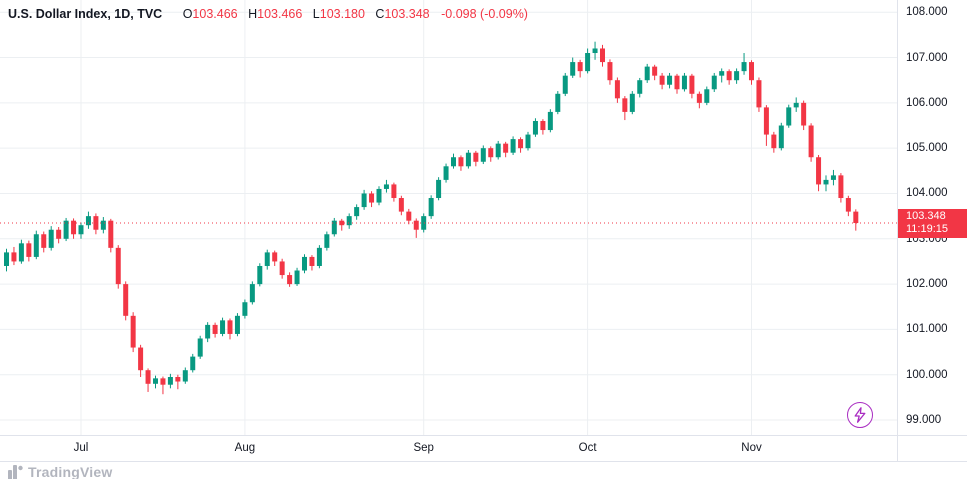  I want to click on tradingview-logo-icon, so click(15, 471).